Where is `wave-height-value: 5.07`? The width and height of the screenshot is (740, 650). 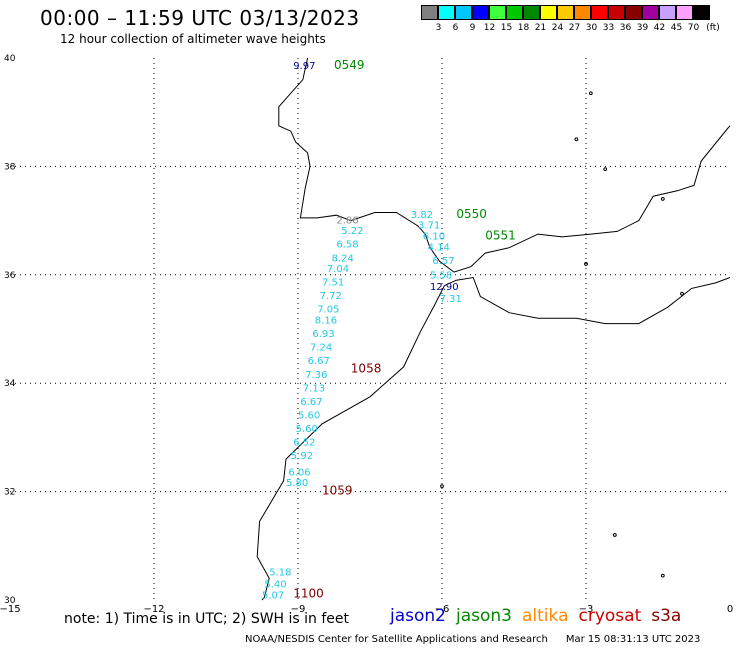 wave-height-value: 5.07 is located at coordinates (273, 595).